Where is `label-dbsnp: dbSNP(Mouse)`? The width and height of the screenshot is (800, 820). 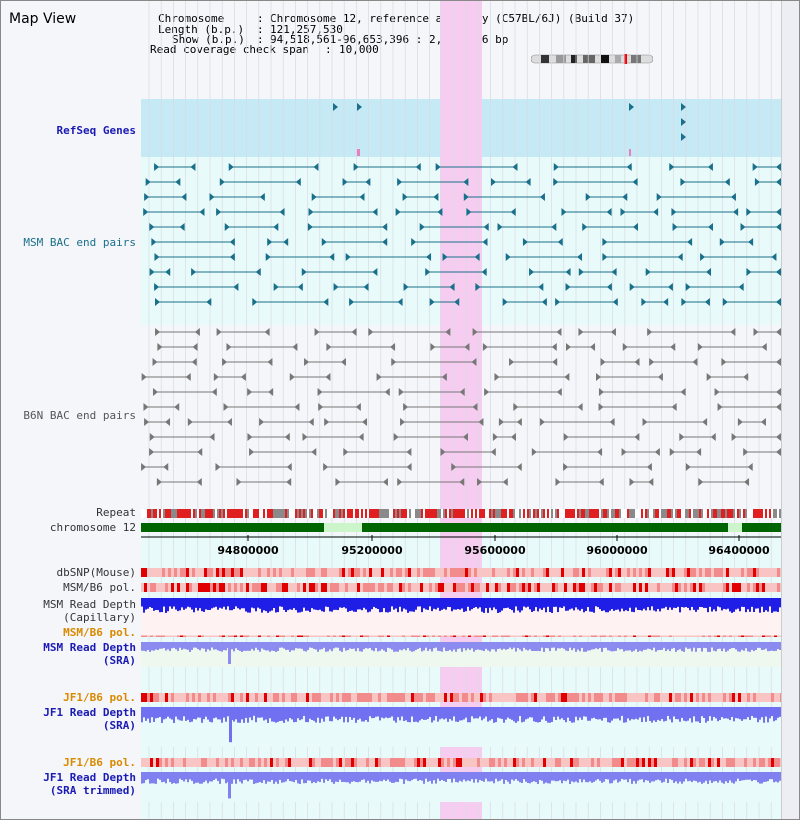
label-dbsnp: dbSNP(Mouse) is located at coordinates (96, 572).